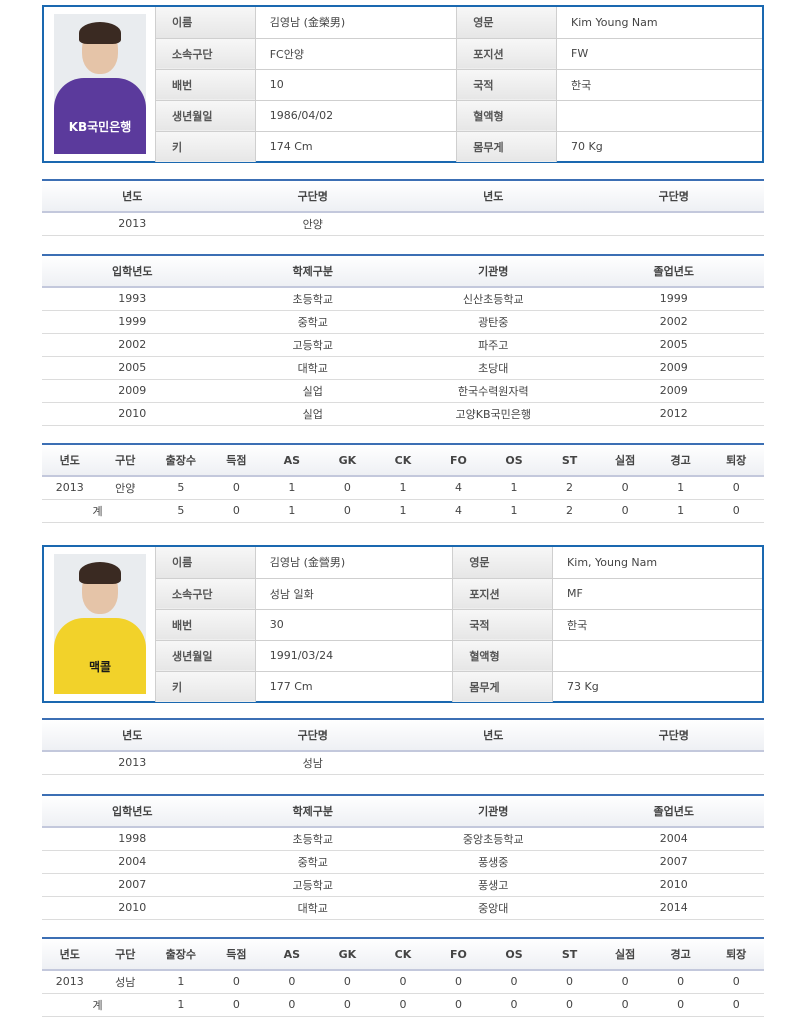  I want to click on profile-row: 배번 30 국적 한국, so click(458, 625).